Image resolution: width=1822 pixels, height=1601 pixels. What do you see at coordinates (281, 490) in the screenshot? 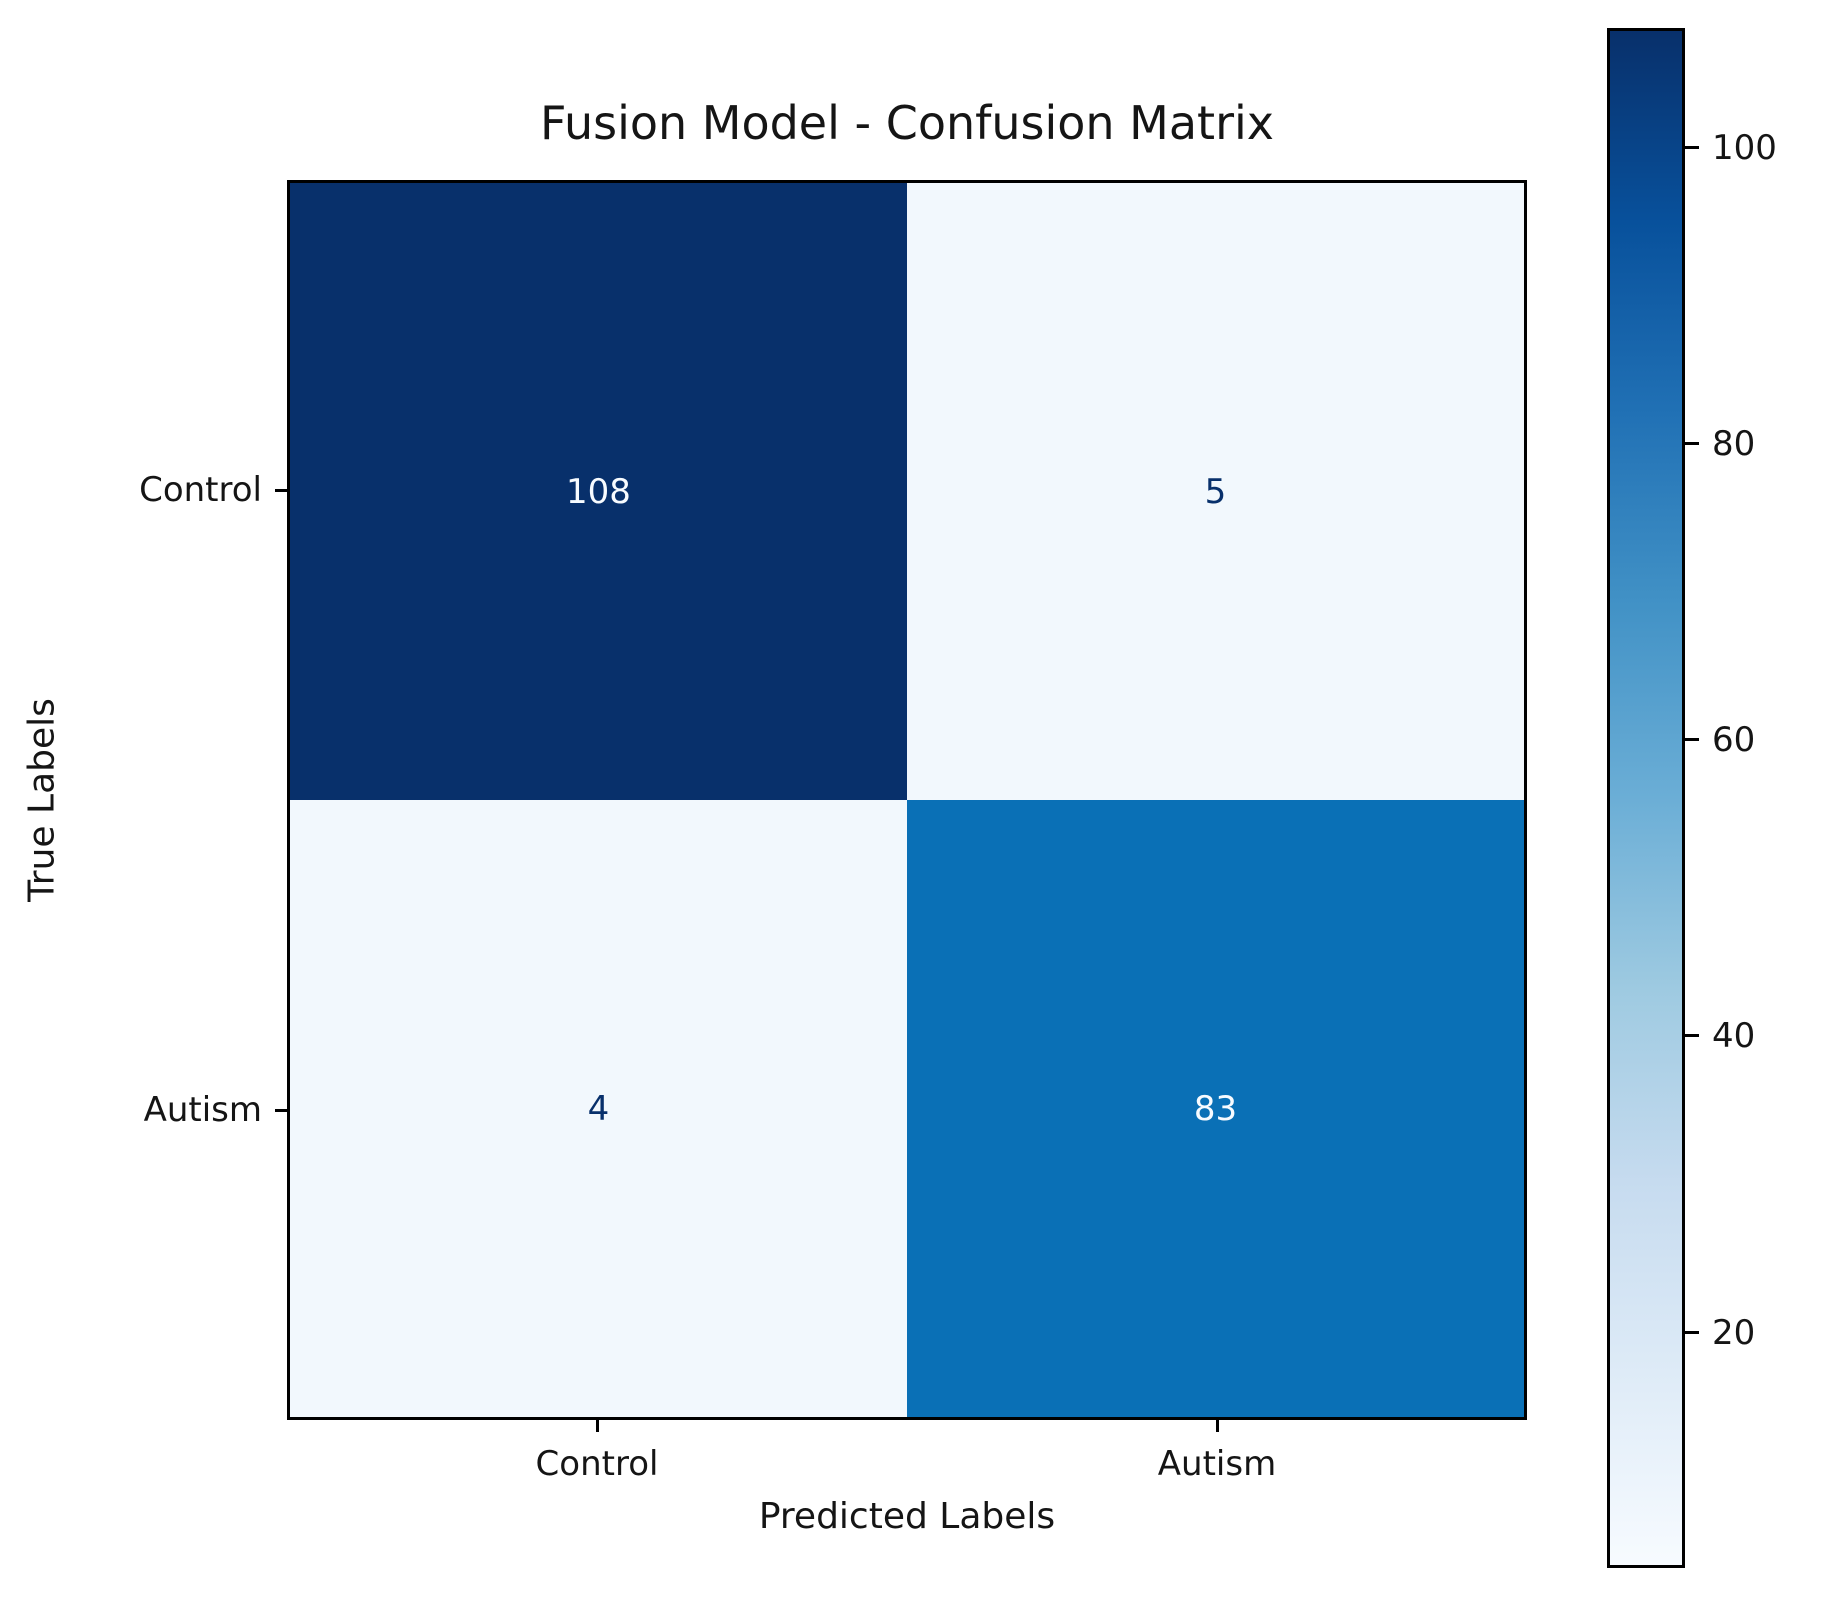
I see `y-axis-tick-control` at bounding box center [281, 490].